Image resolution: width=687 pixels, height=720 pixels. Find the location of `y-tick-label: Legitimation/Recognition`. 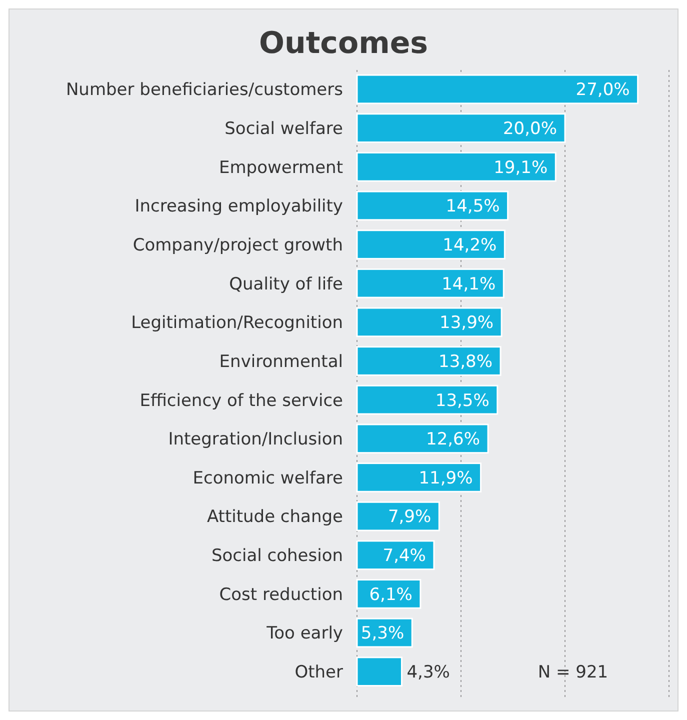

y-tick-label: Legitimation/Recognition is located at coordinates (237, 323).